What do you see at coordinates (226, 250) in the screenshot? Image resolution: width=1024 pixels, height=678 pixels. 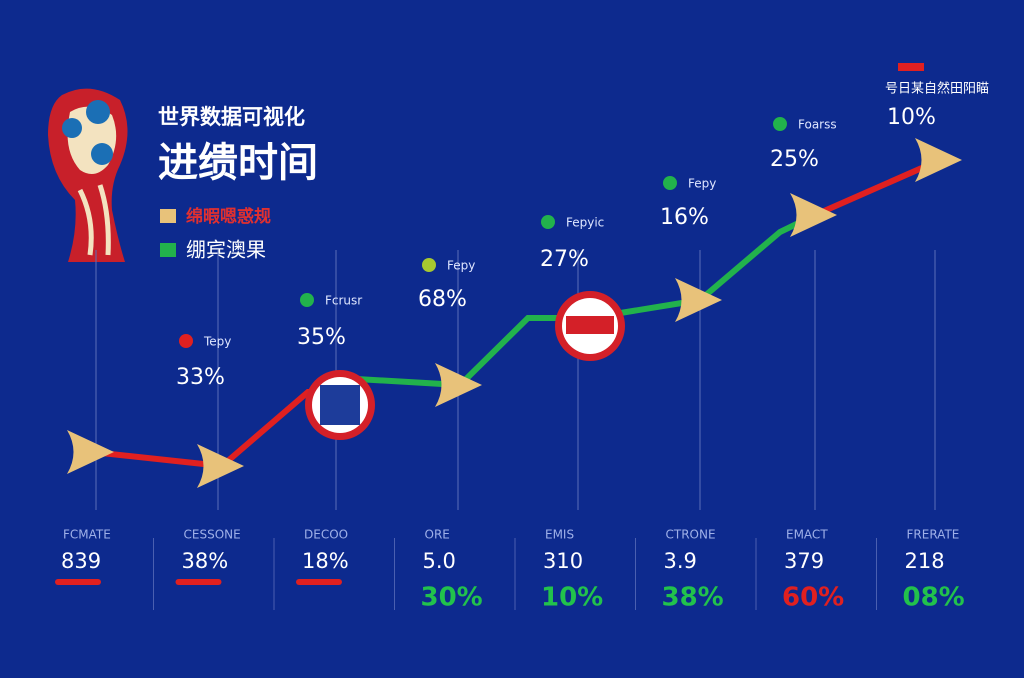 I see `legend-label: 绷宾澳果` at bounding box center [226, 250].